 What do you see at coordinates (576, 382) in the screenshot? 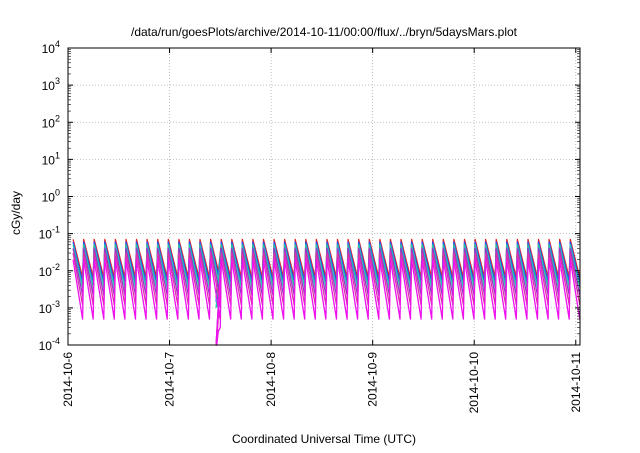
I see `x-tick-label: 2014-10-11` at bounding box center [576, 382].